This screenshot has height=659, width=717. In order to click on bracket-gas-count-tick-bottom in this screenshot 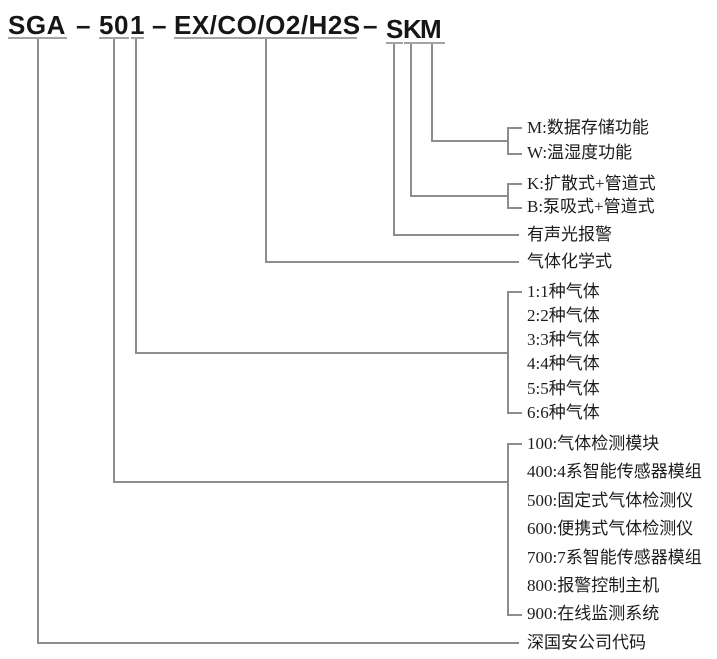, I will do `click(514, 413)`.